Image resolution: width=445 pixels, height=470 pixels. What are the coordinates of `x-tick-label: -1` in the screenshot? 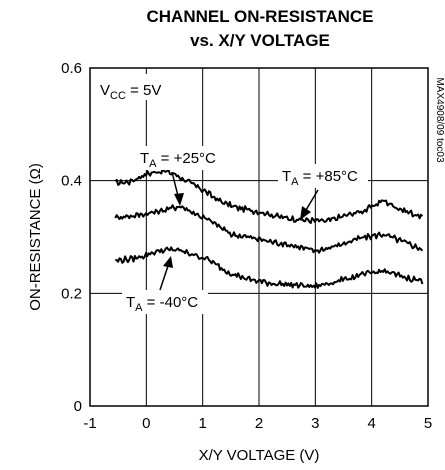 It's located at (89, 423).